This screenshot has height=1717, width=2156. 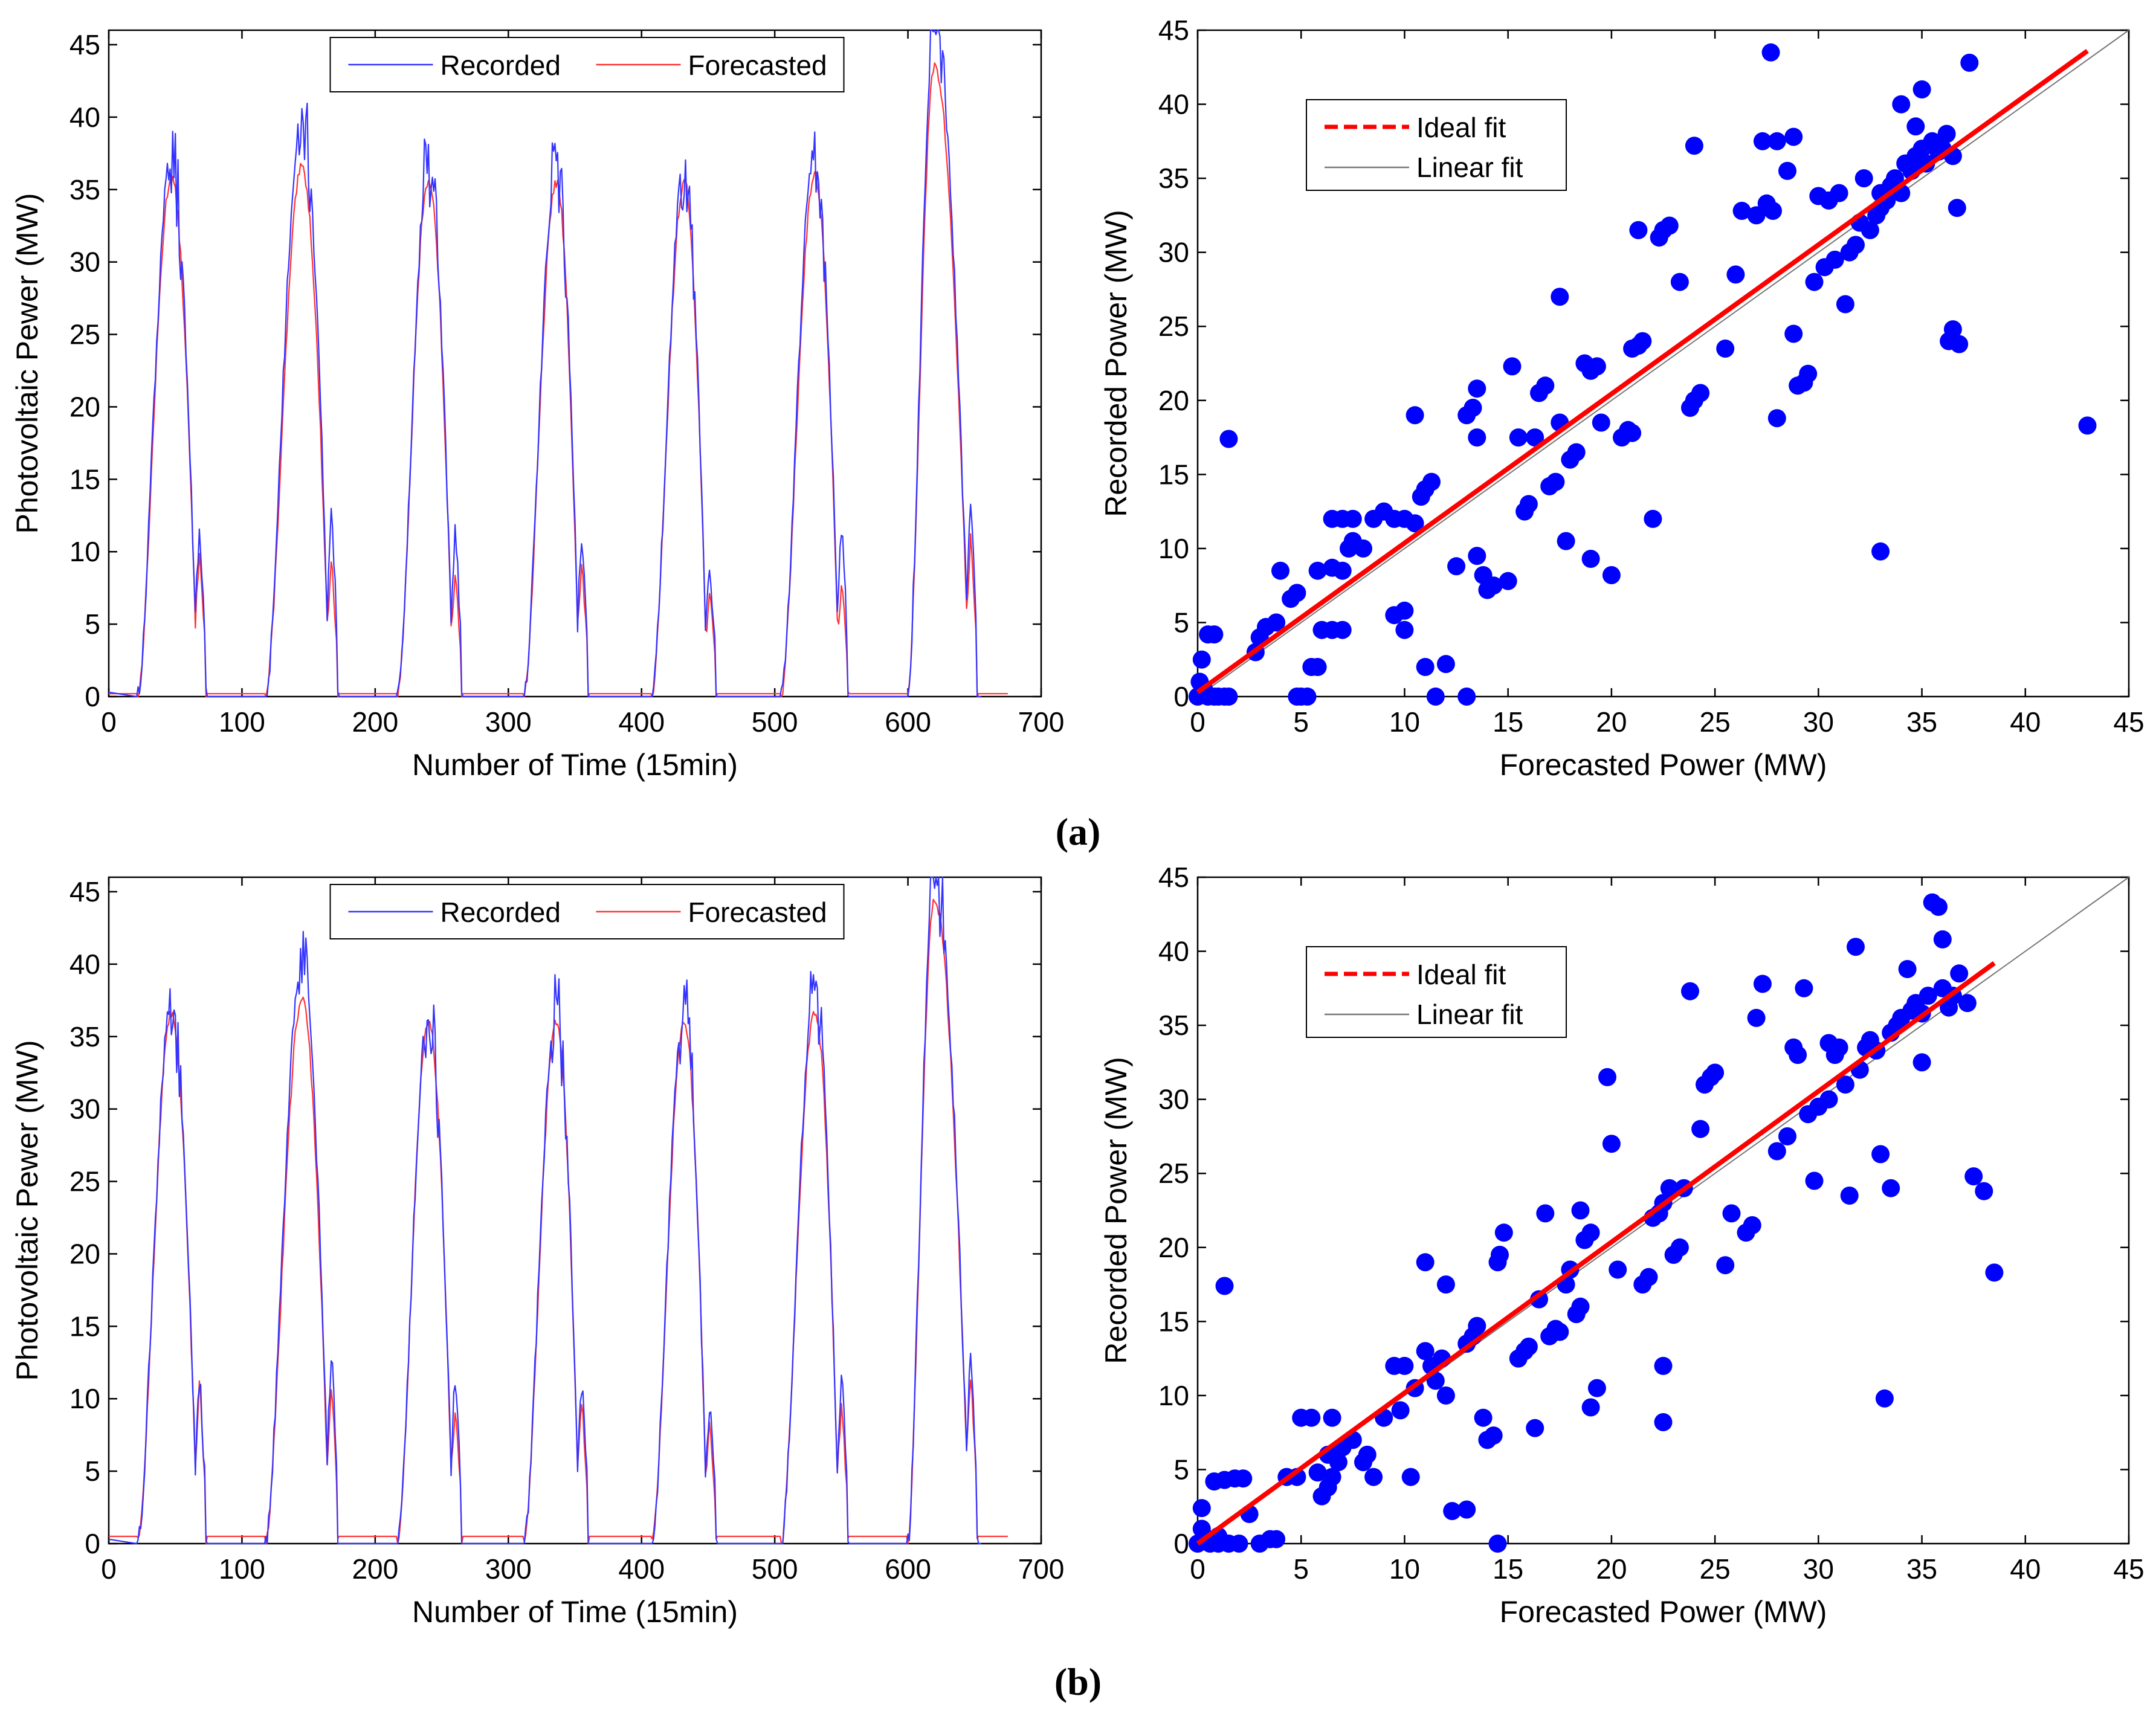 I want to click on x-tick-label: 700, so click(x=1041, y=1569).